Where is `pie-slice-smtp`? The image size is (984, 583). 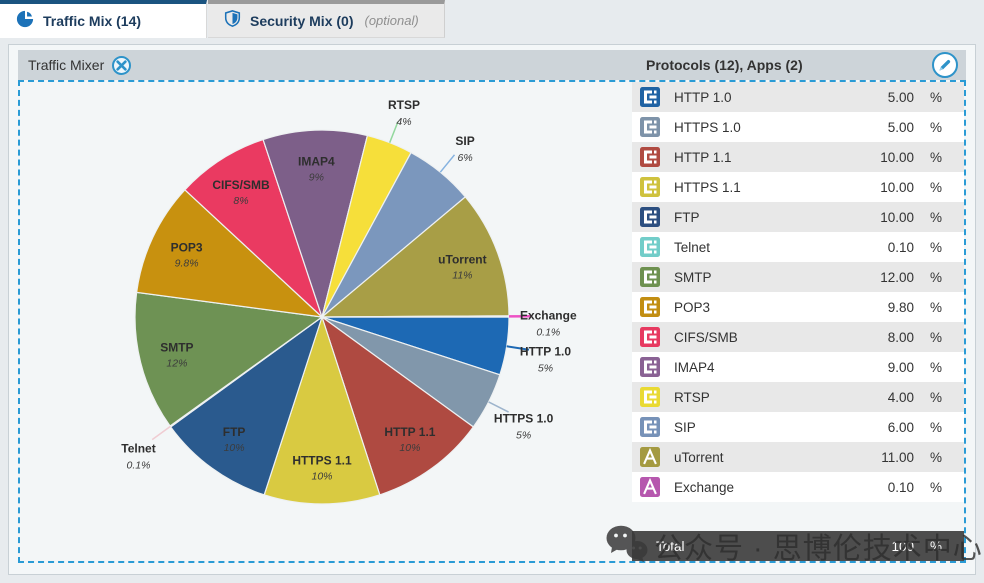
pie-slice-smtp is located at coordinates (229, 359).